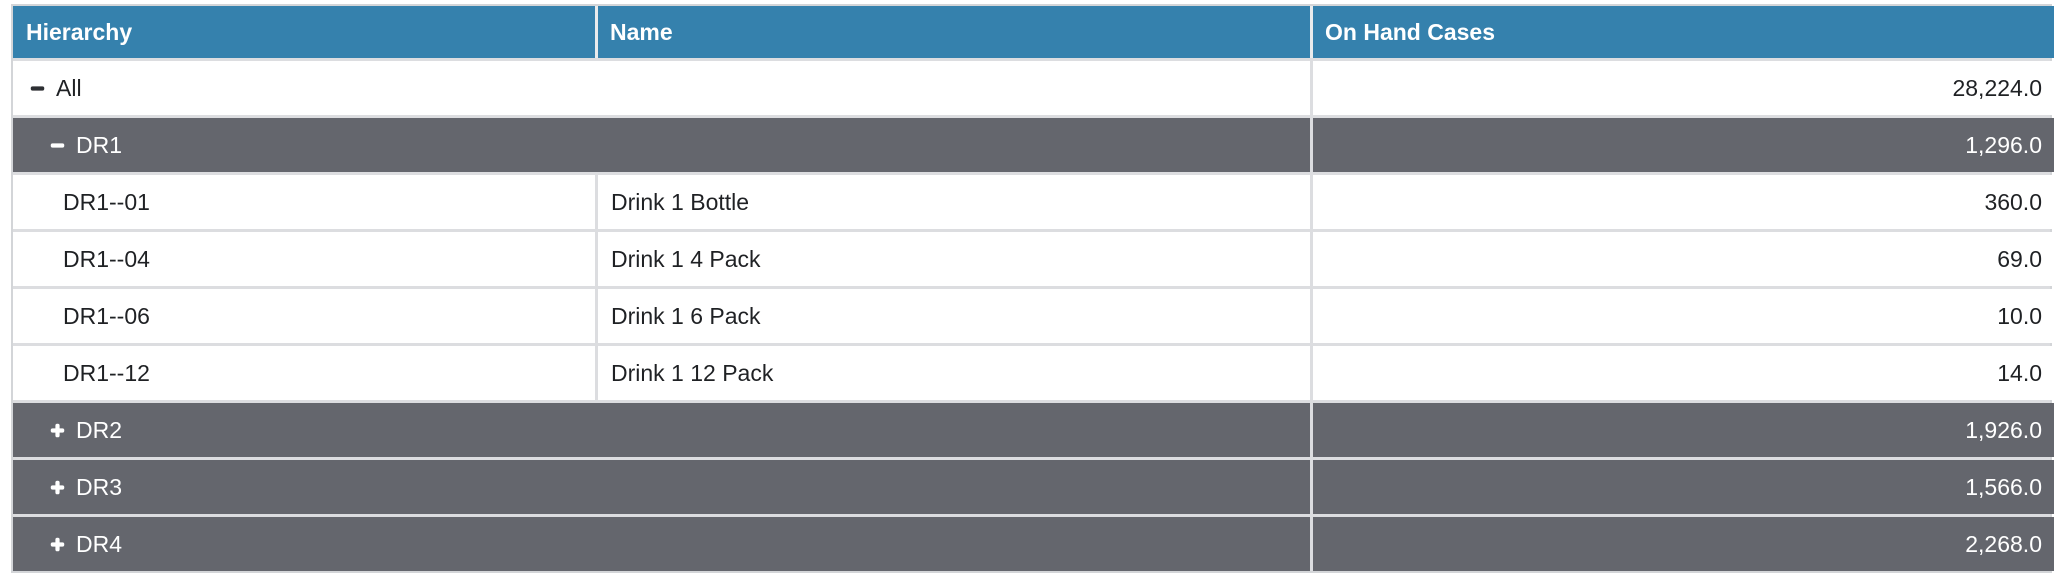 Image resolution: width=2072 pixels, height=586 pixels. Describe the element at coordinates (304, 259) in the screenshot. I see `hierarchy-cell: DR1--04` at that location.